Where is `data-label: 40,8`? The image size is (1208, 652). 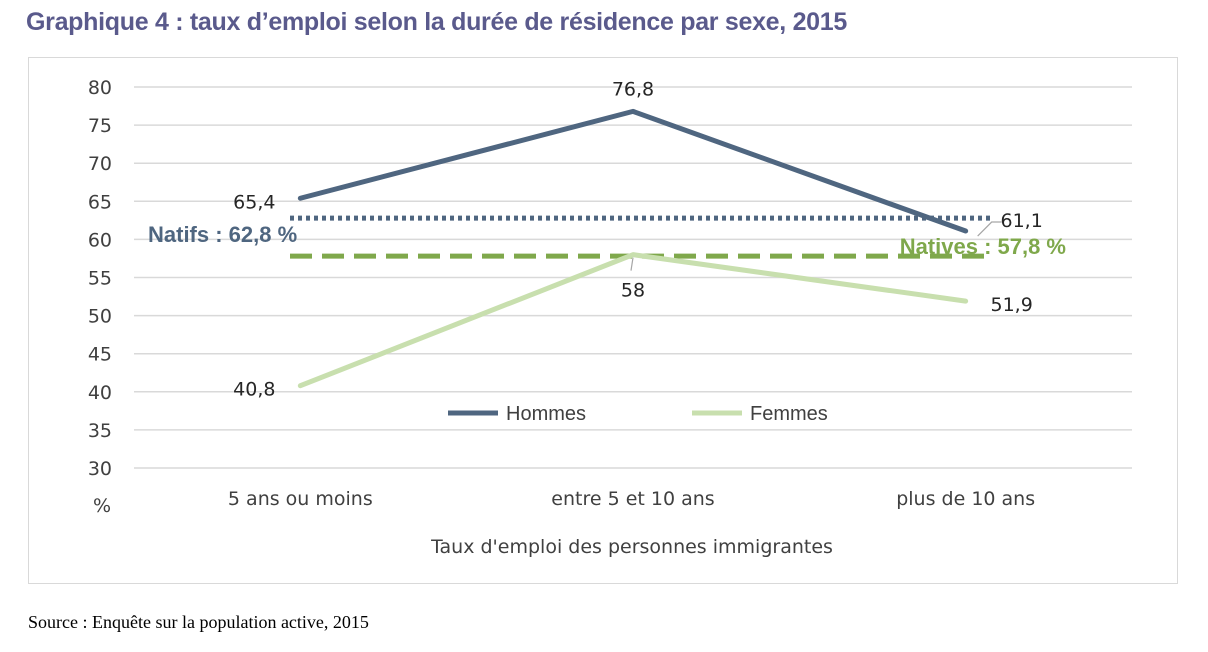 data-label: 40,8 is located at coordinates (254, 390).